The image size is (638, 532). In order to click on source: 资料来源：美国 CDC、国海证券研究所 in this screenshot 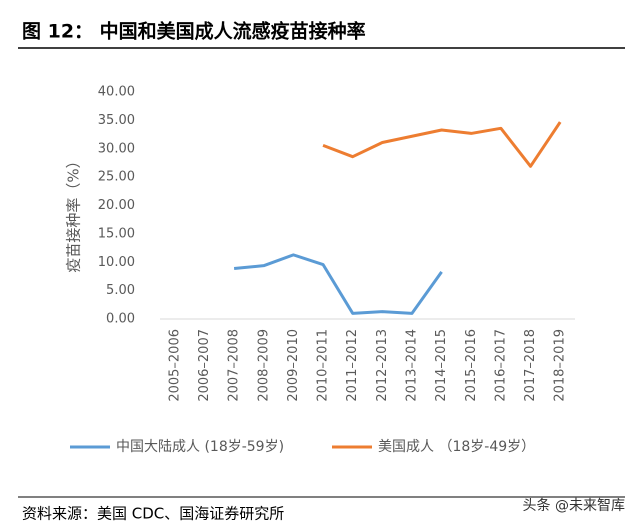, I will do `click(153, 514)`.